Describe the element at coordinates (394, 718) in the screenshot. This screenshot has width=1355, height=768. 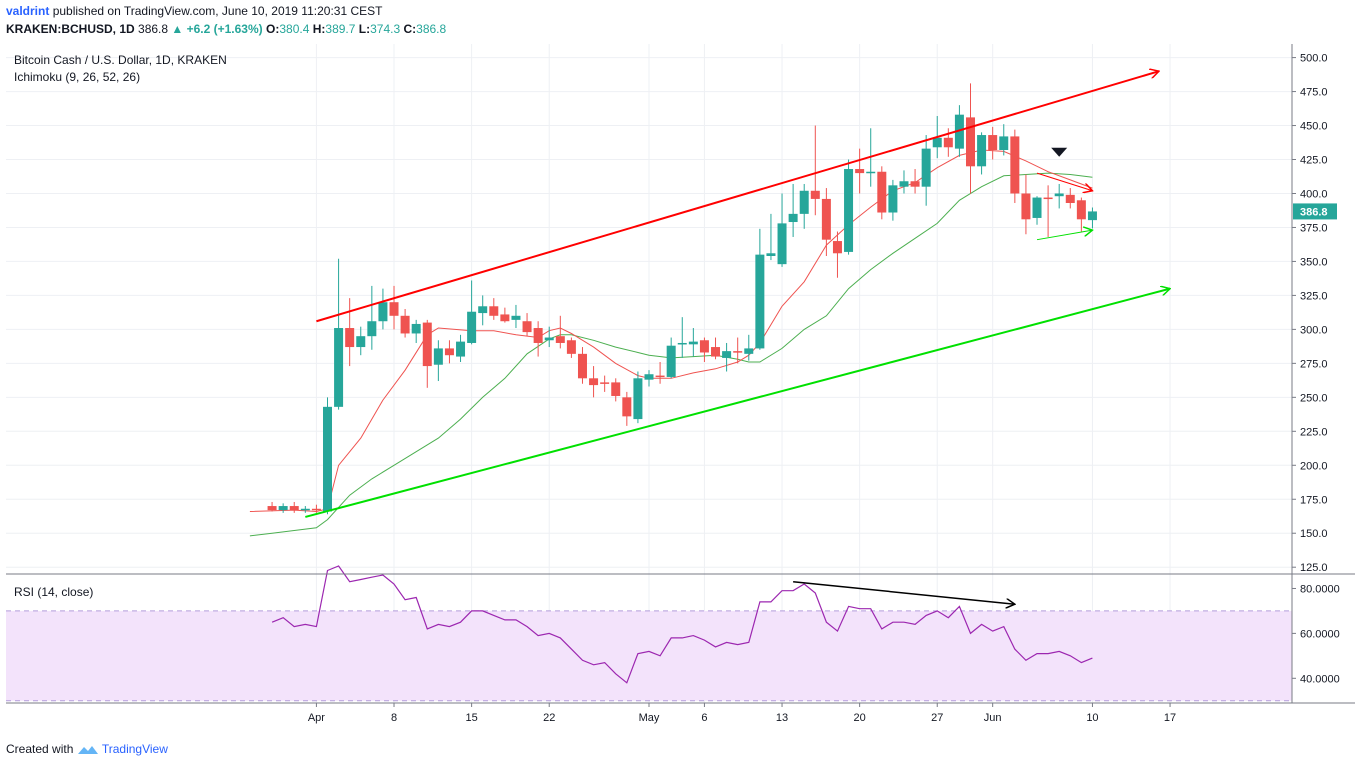
I see `time-tick-label: 8` at that location.